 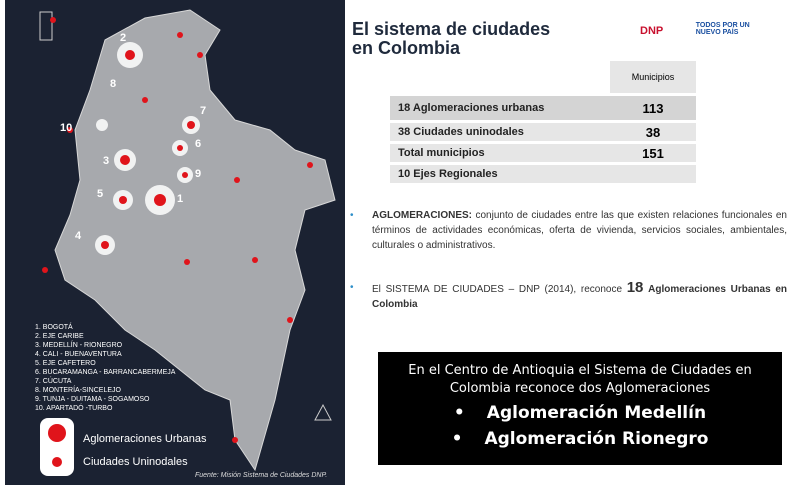 I want to click on legend-agglomeration-icon, so click(x=57, y=433).